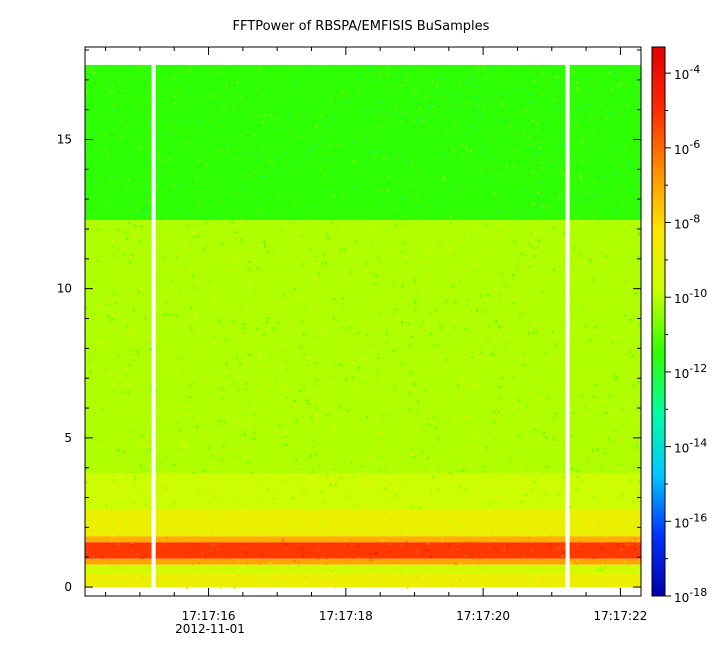  What do you see at coordinates (361, 26) in the screenshot?
I see `chart-title: FFTPower of RBSPA/EMFISIS BuSamples` at bounding box center [361, 26].